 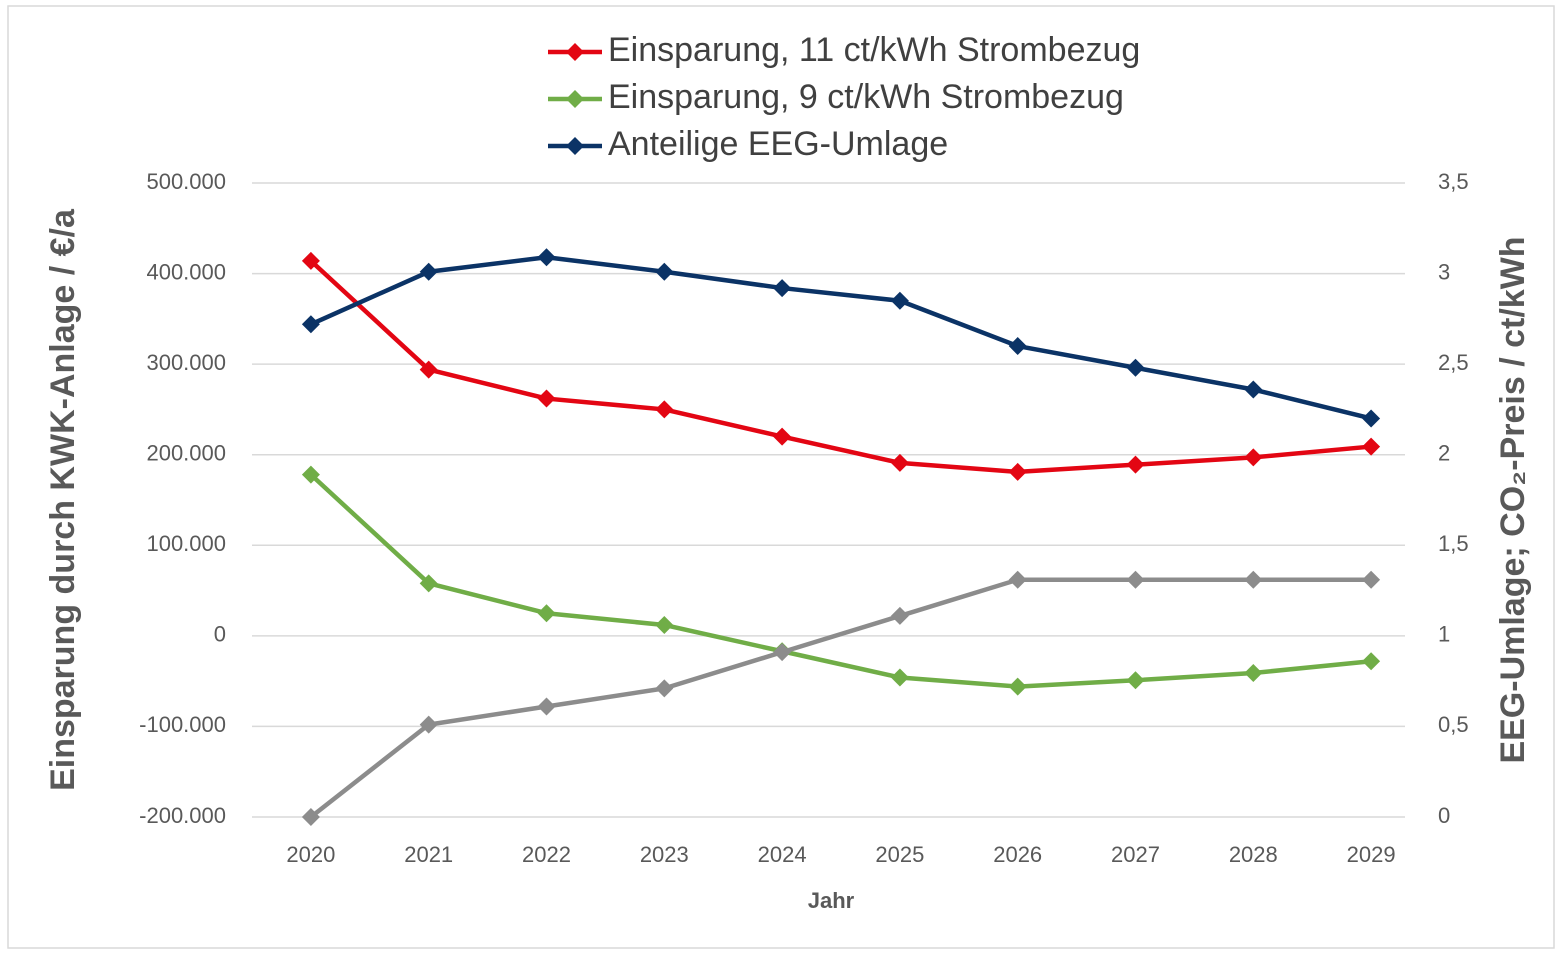 I want to click on y2-tick-label: 2, so click(x=1444, y=453).